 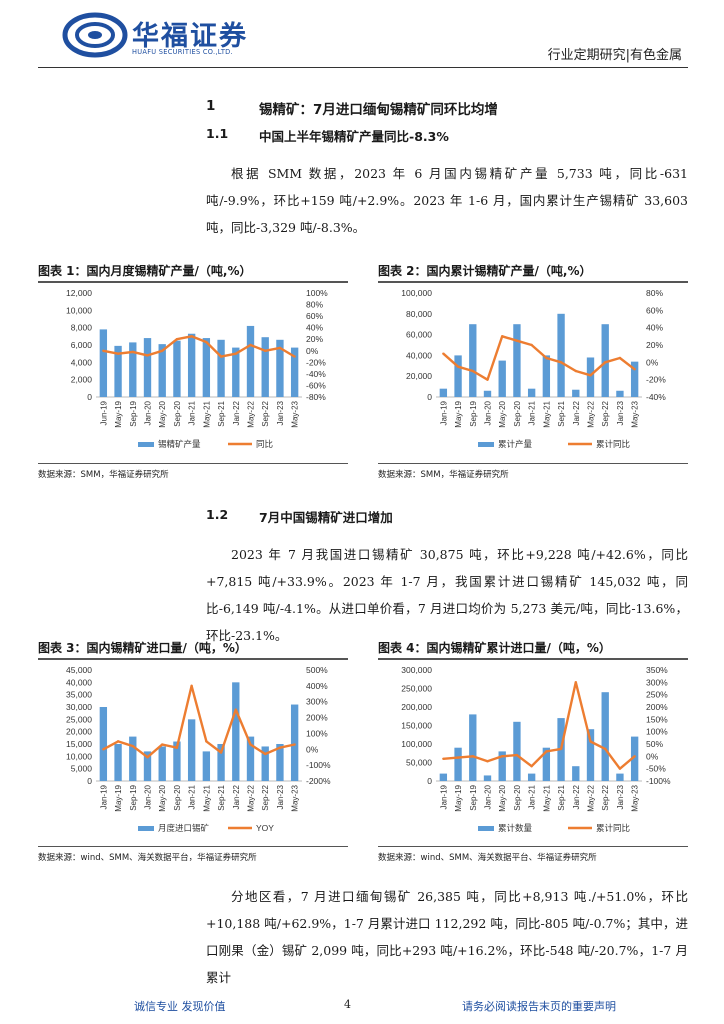 What do you see at coordinates (251, 797) in the screenshot?
I see `x-tick-label: May-22` at bounding box center [251, 797].